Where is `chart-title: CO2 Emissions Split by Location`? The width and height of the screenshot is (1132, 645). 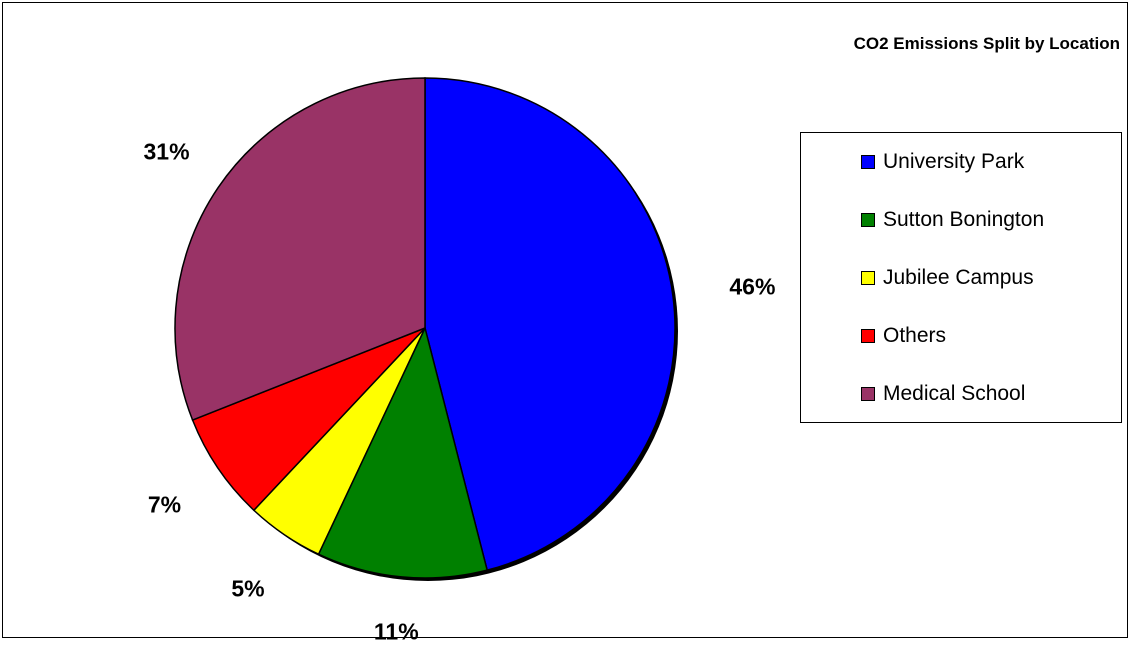 chart-title: CO2 Emissions Split by Location is located at coordinates (986, 43).